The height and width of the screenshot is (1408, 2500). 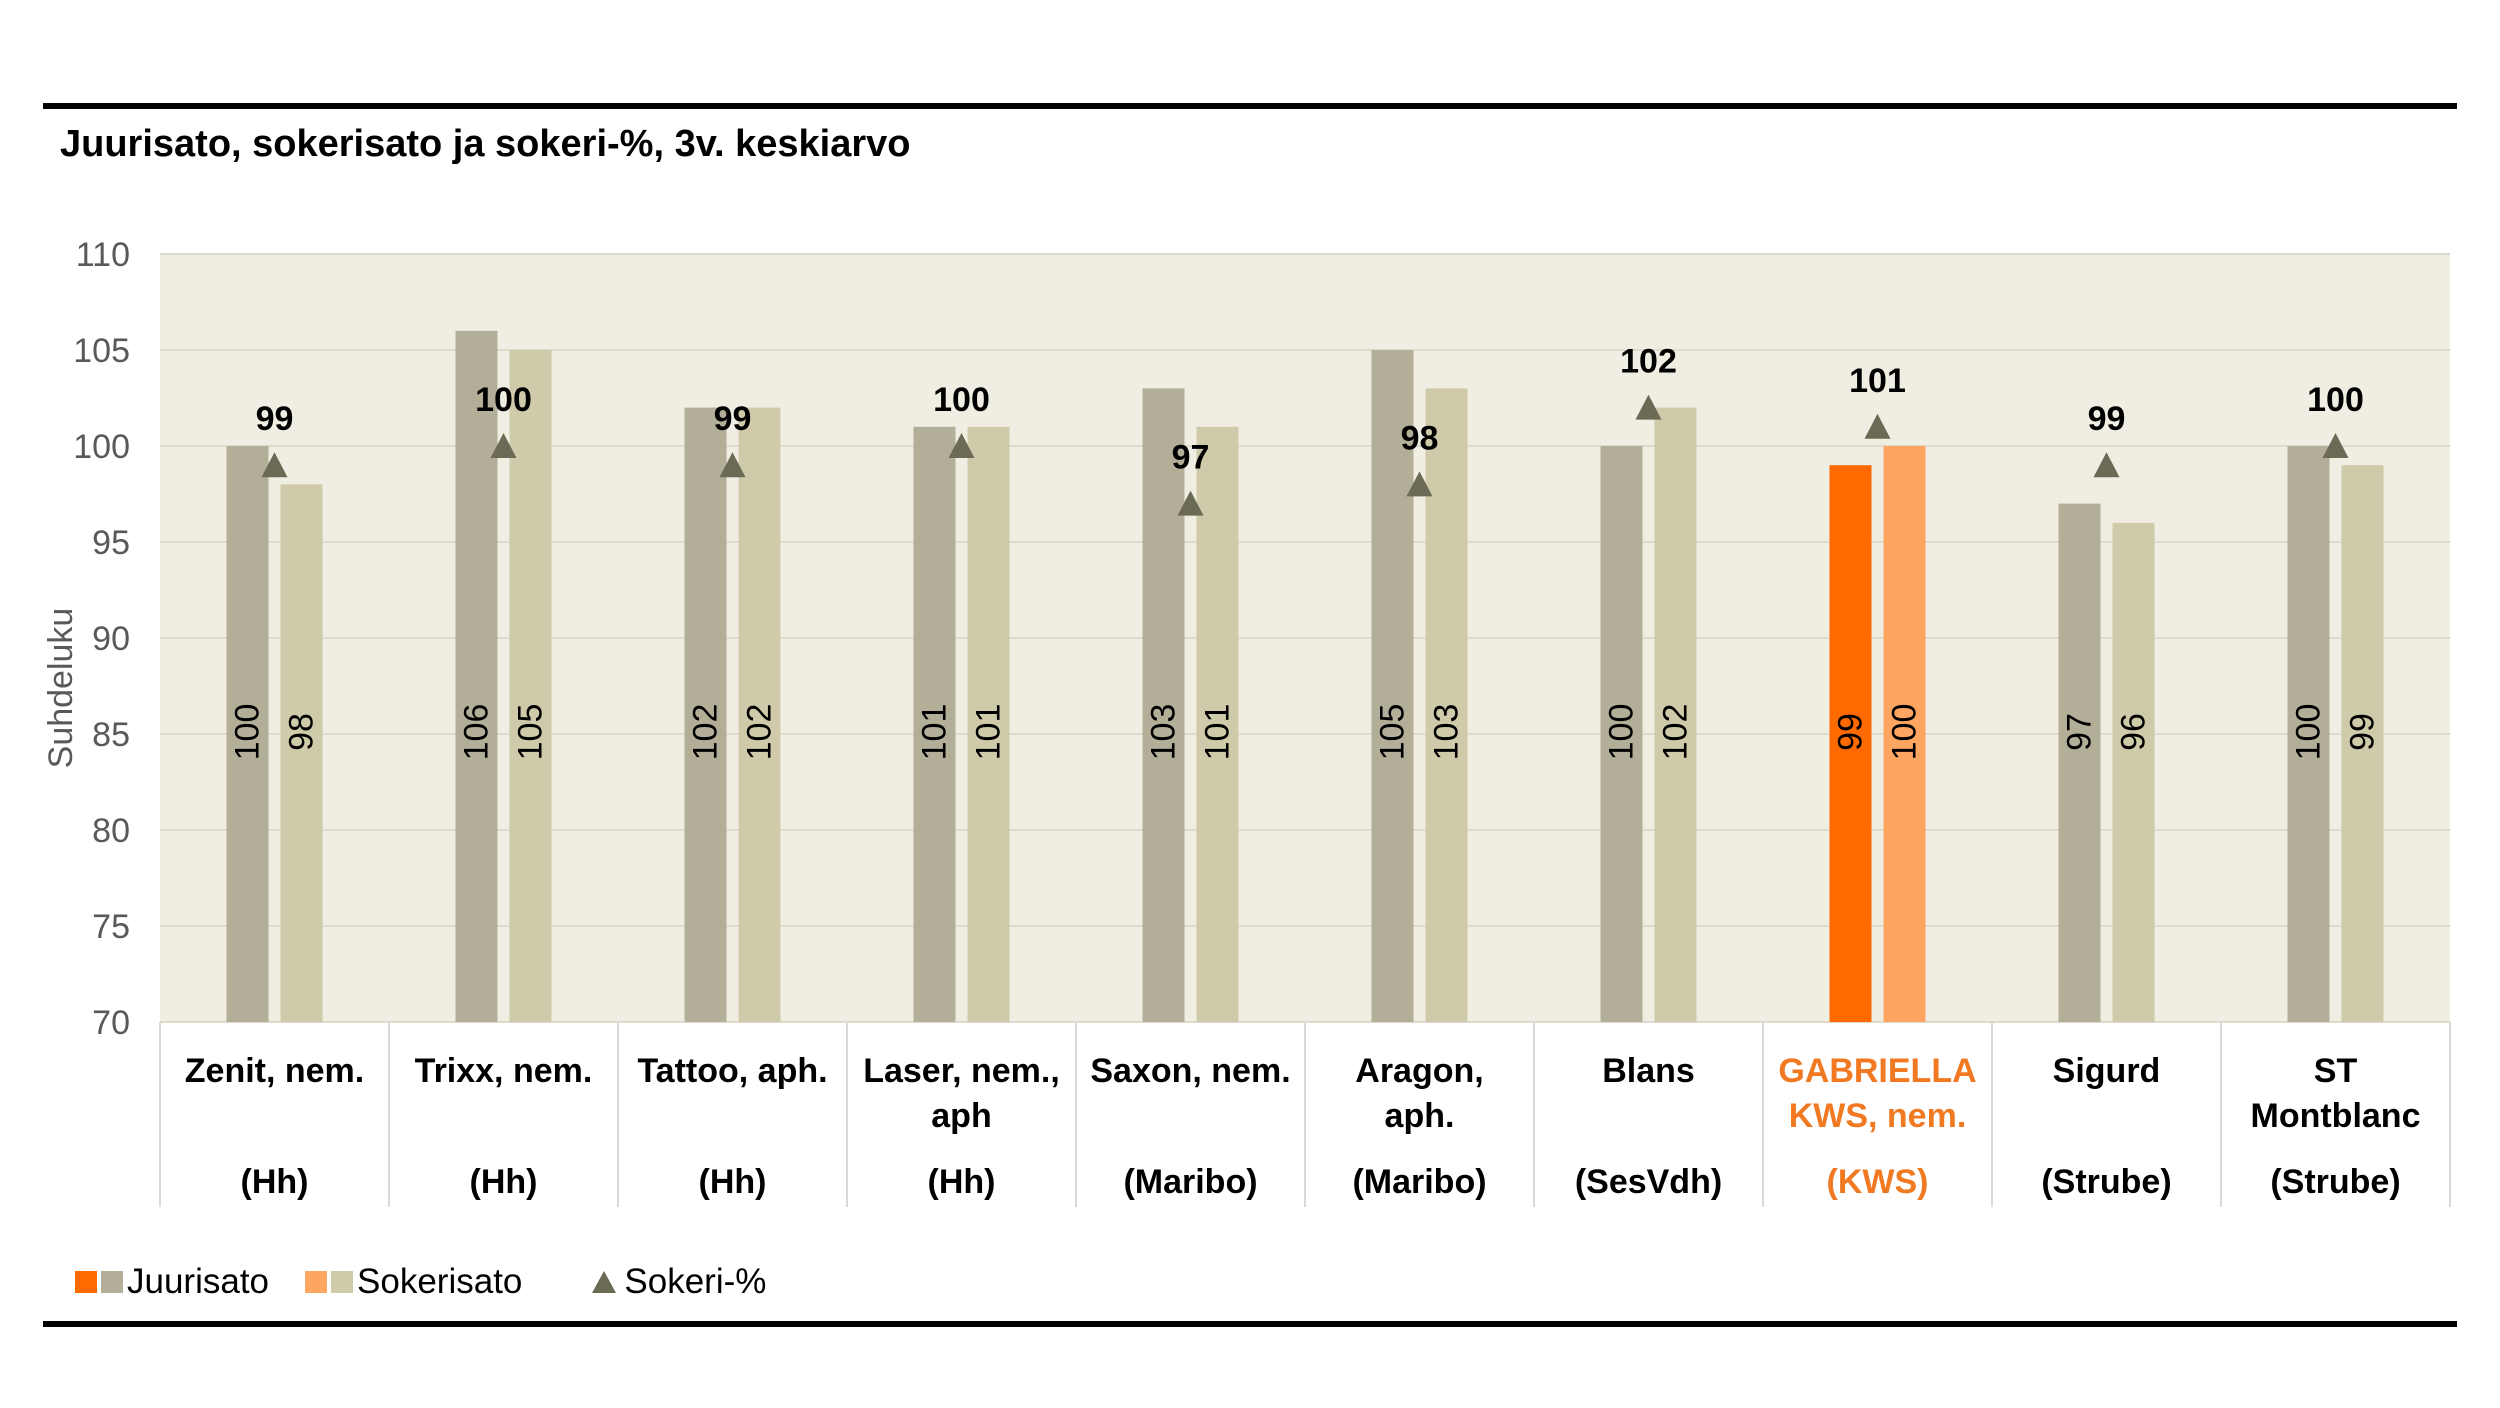 I want to click on y-tick-label: 110, so click(x=103, y=255).